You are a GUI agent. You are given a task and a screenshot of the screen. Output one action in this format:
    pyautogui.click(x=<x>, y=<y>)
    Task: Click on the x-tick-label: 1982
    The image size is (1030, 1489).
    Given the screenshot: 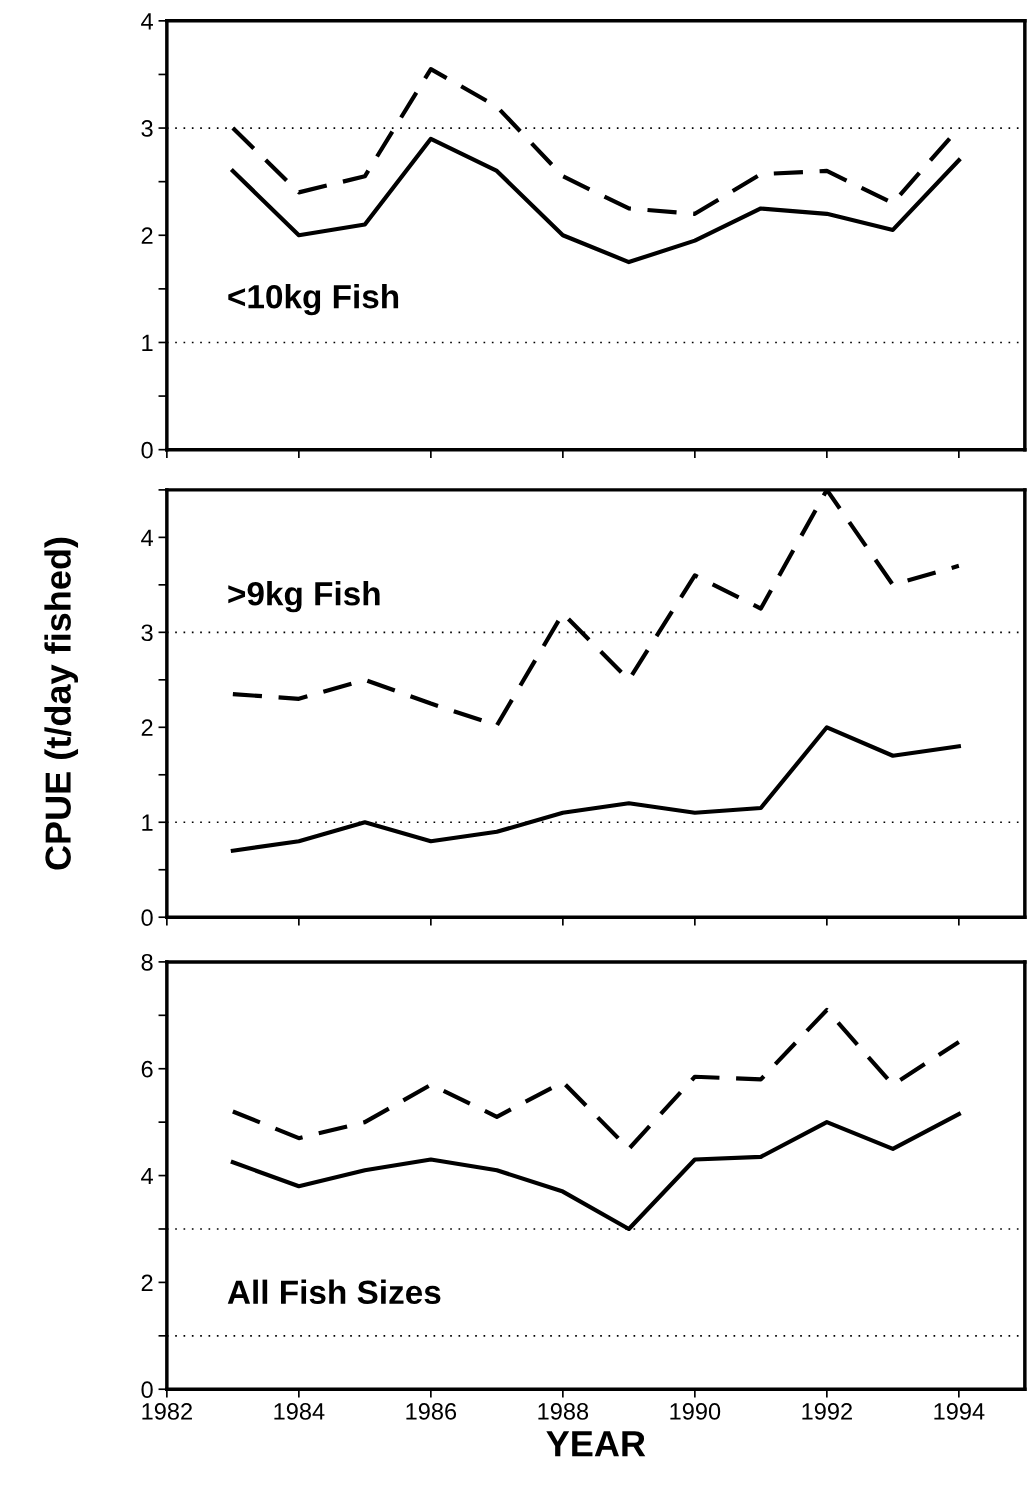 What is the action you would take?
    pyautogui.click(x=167, y=1411)
    